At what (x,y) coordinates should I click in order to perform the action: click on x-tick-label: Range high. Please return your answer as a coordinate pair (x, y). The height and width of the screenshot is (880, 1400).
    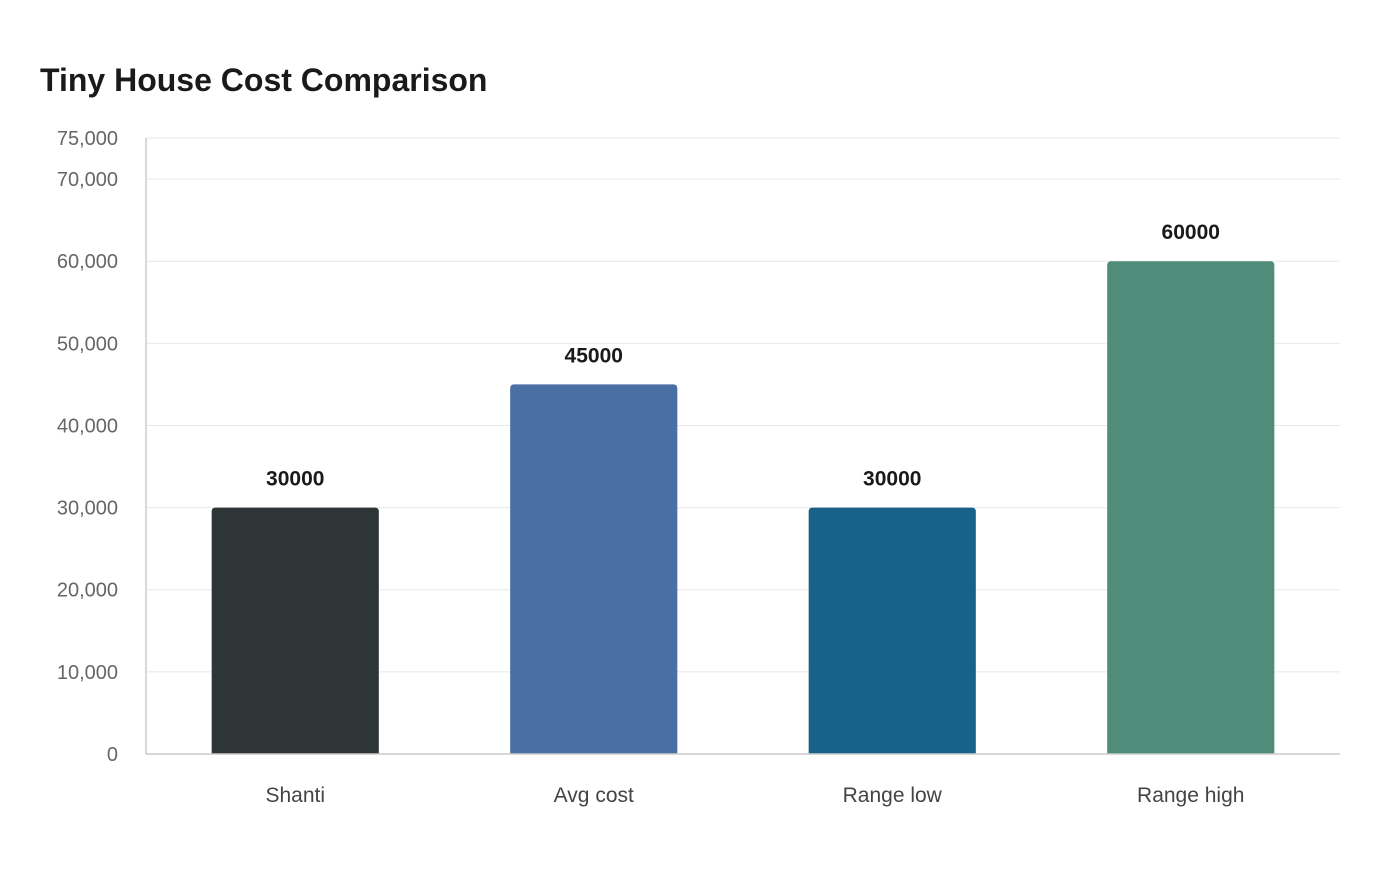
    Looking at the image, I should click on (1190, 795).